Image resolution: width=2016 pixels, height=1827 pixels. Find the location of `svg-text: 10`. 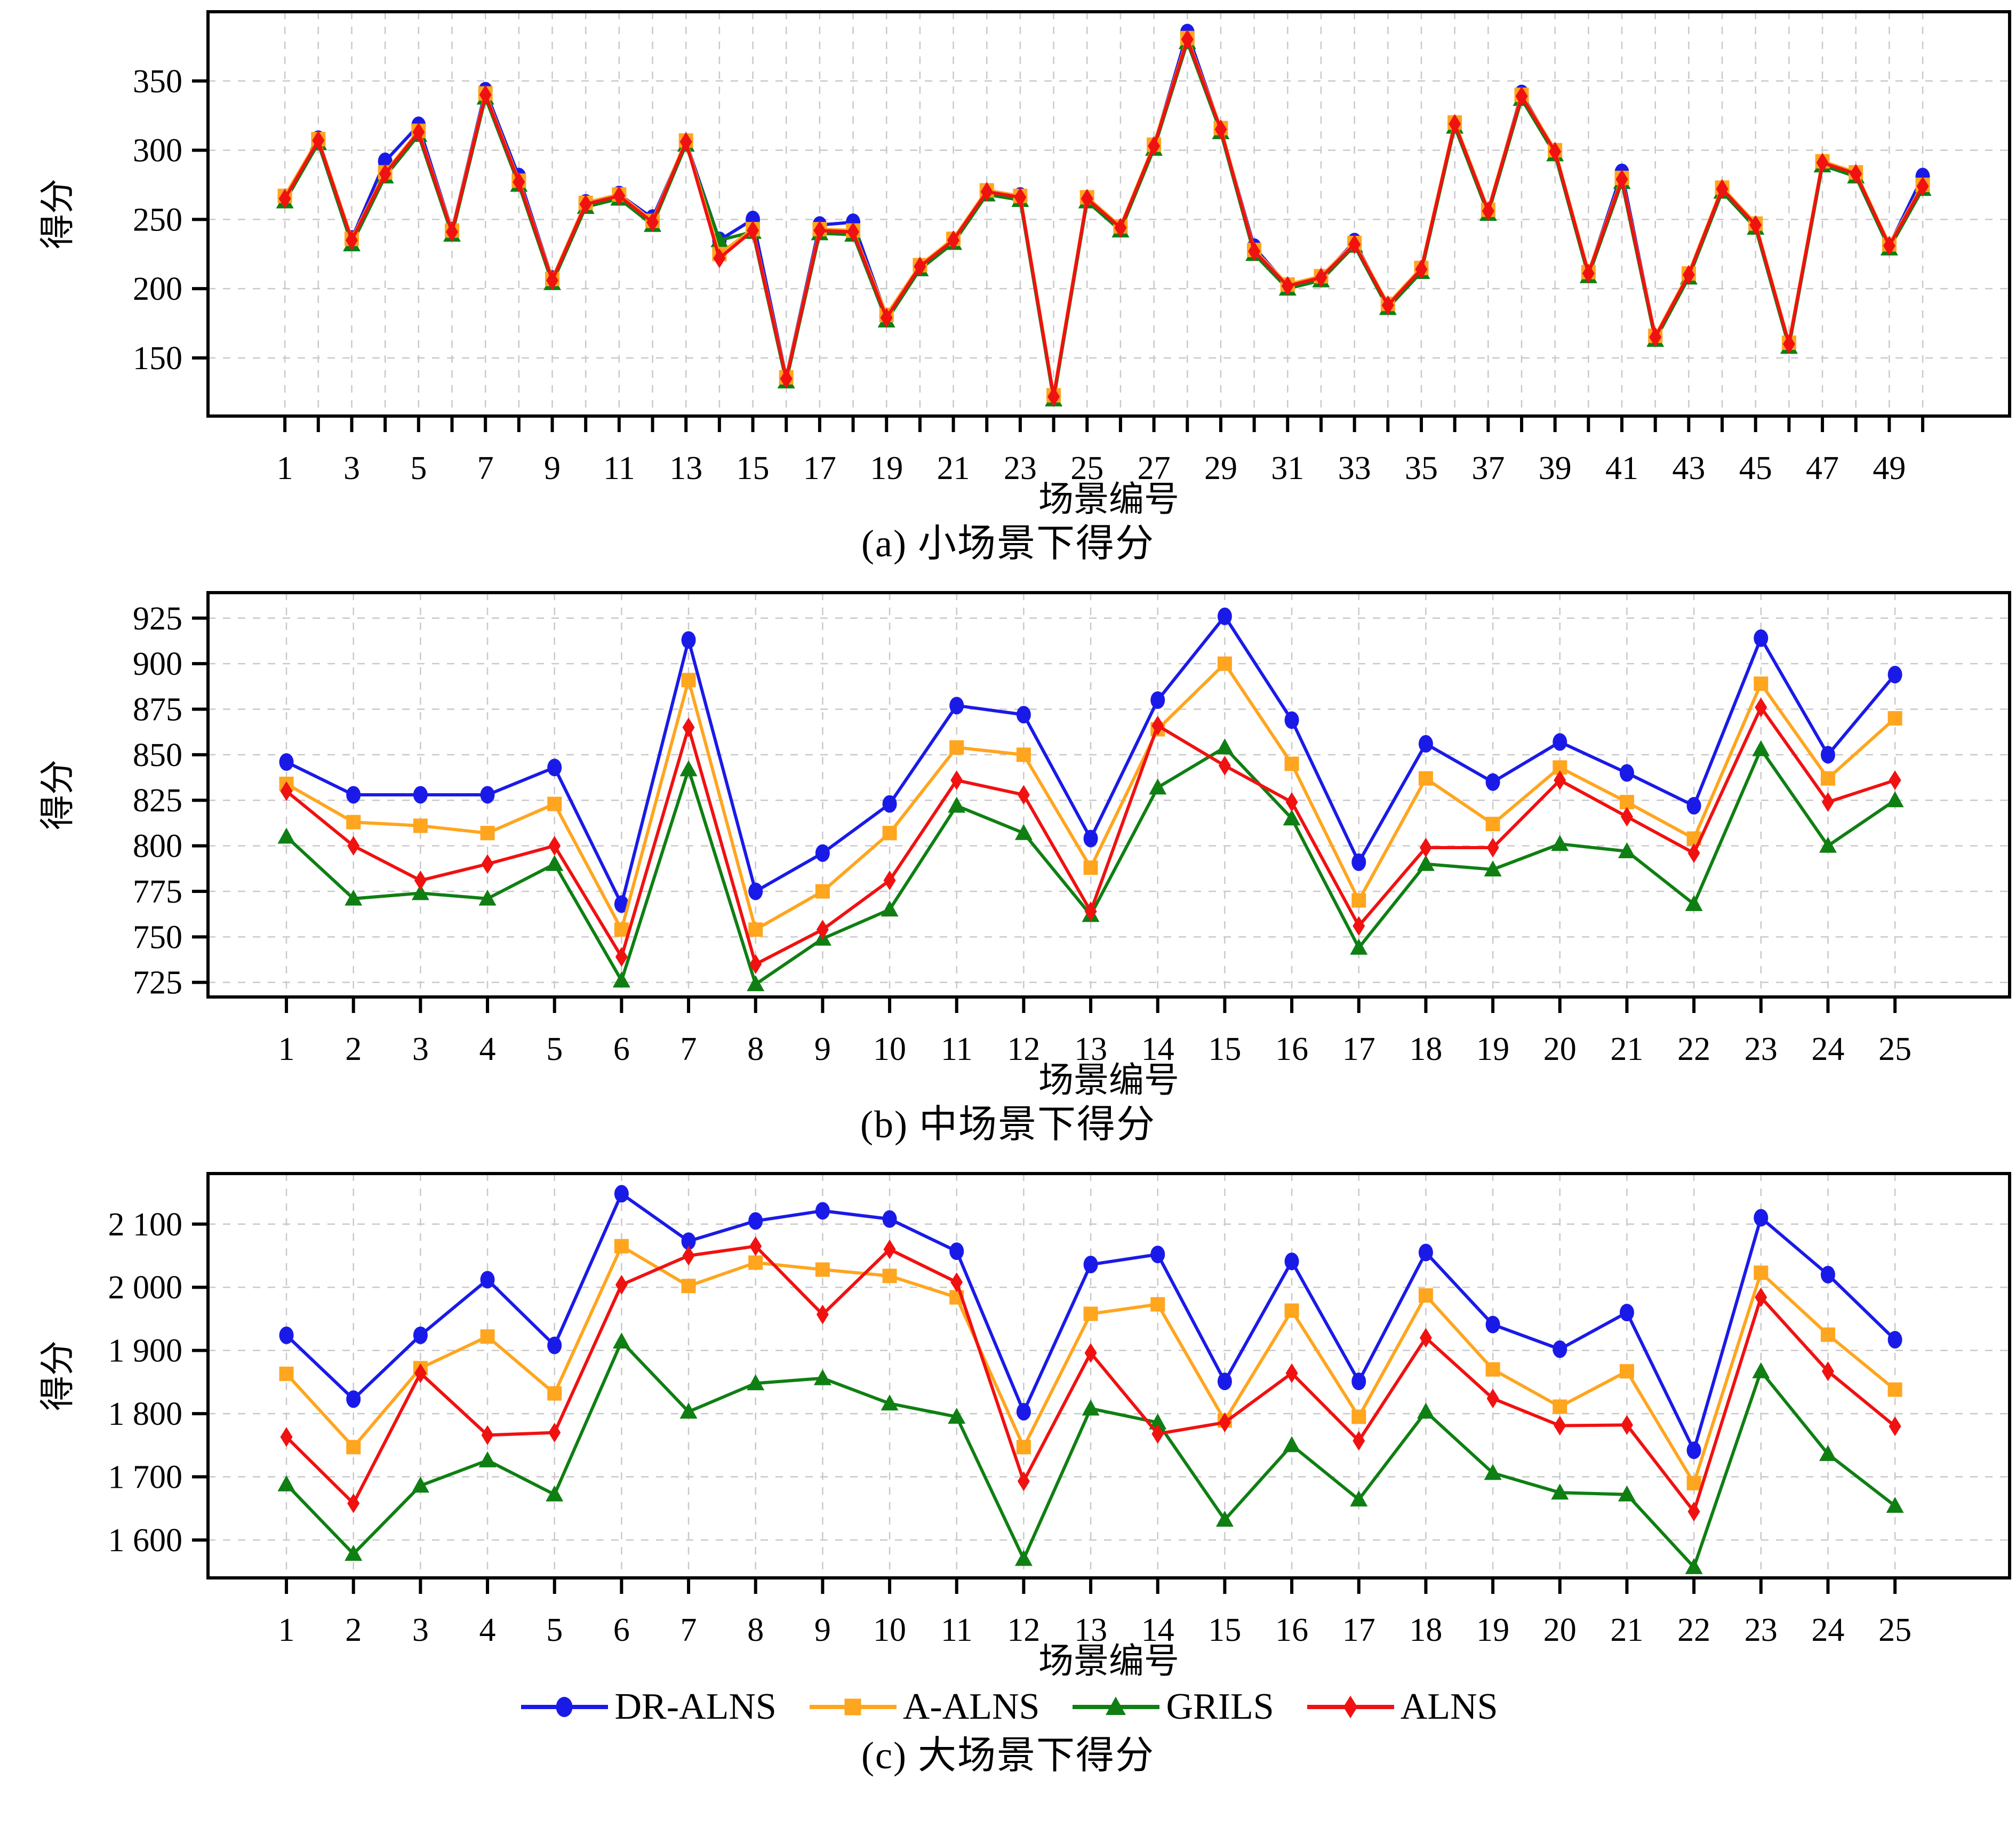

svg-text: 10 is located at coordinates (889, 1630).